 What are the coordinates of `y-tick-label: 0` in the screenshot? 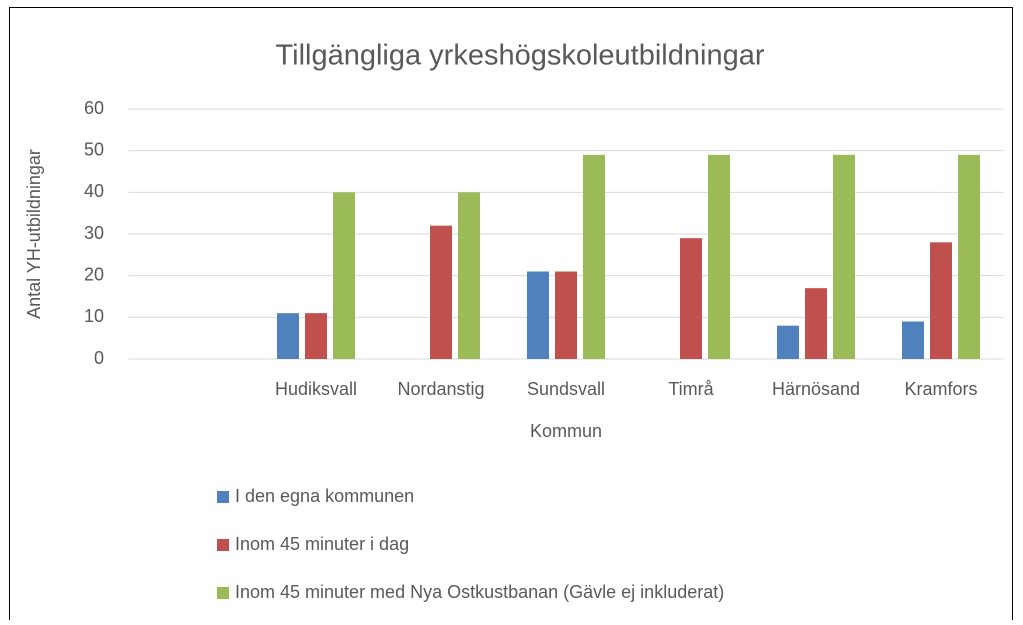 It's located at (99, 358).